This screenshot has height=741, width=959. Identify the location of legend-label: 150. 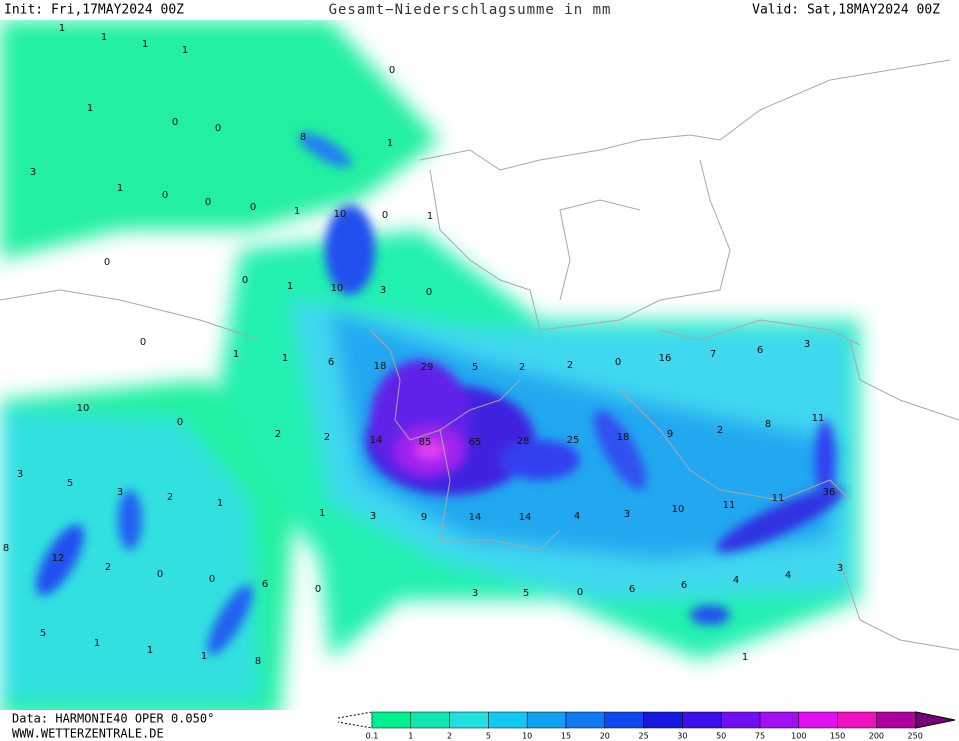
(837, 736).